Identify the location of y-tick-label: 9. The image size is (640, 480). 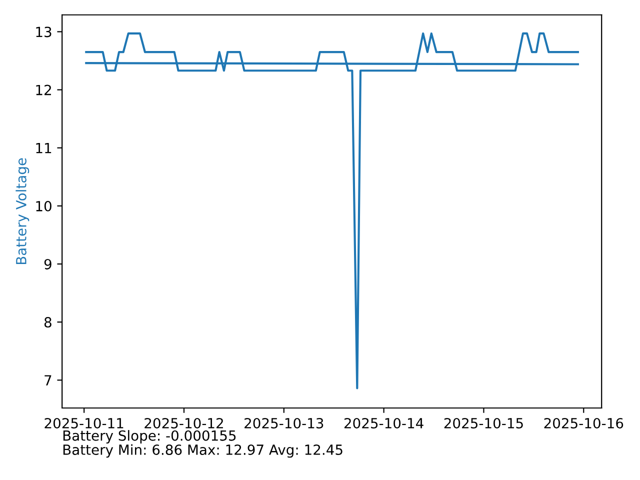
(48, 264).